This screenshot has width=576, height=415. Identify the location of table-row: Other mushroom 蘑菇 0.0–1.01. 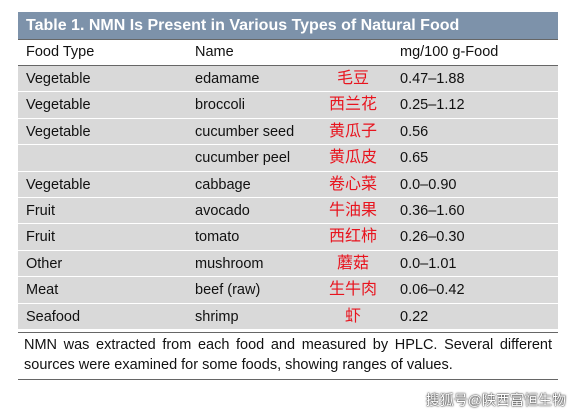
(288, 264).